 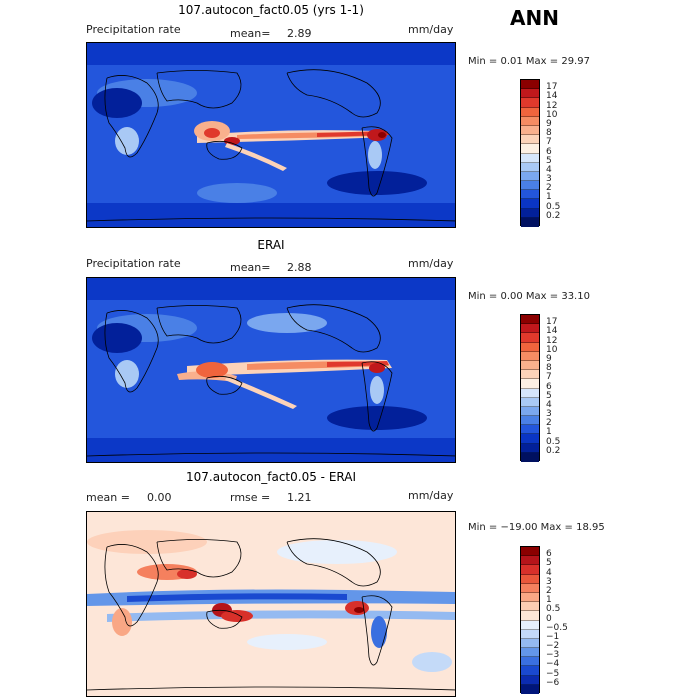 I want to click on panel3-map, so click(x=271, y=604).